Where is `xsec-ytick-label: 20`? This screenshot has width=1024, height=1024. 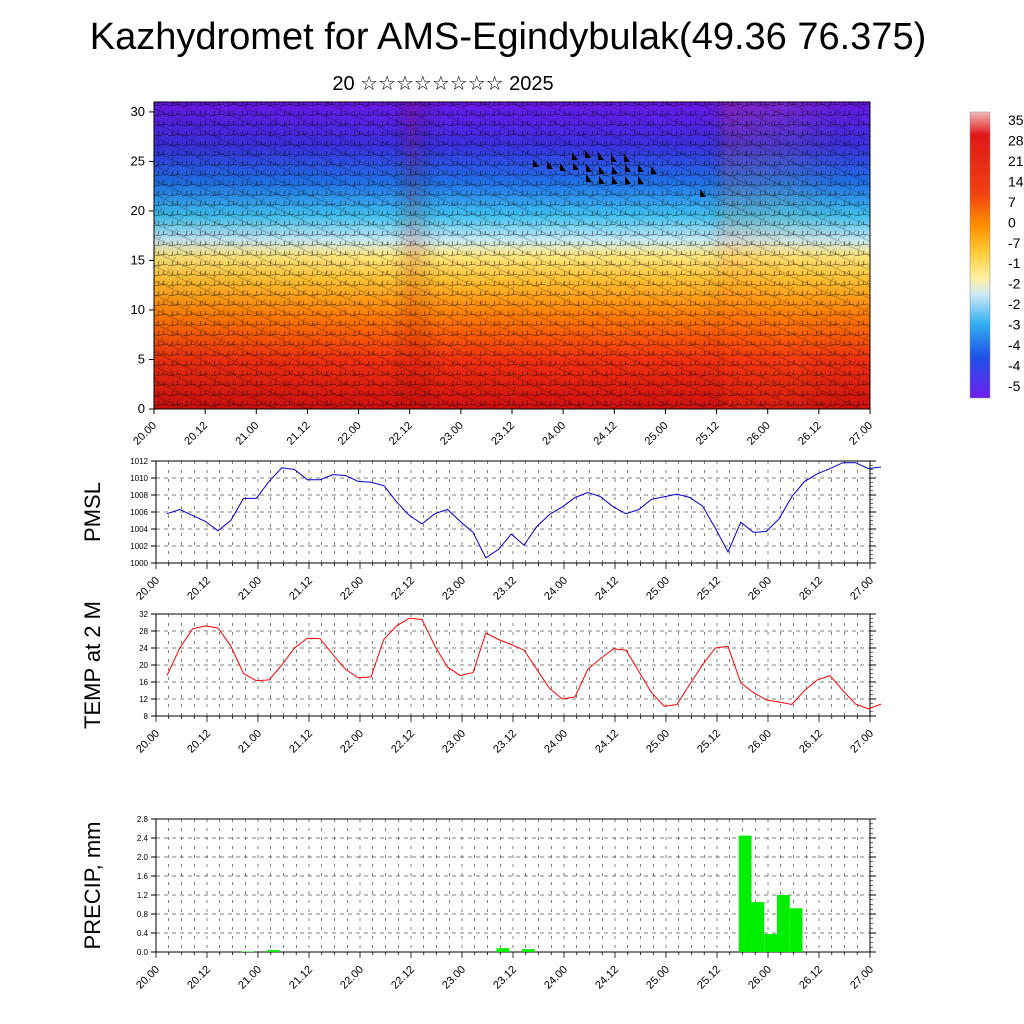
xsec-ytick-label: 20 is located at coordinates (138, 210).